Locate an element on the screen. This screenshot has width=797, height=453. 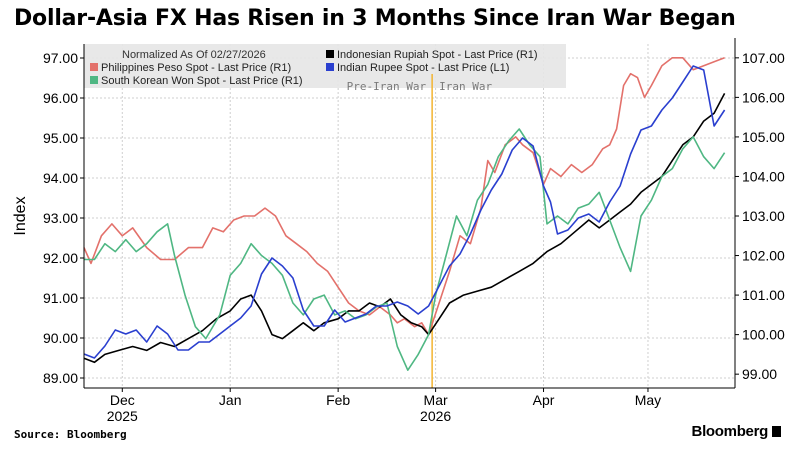
legend-label: South Korean Won Spot - Last Price (R1) is located at coordinates (202, 81).